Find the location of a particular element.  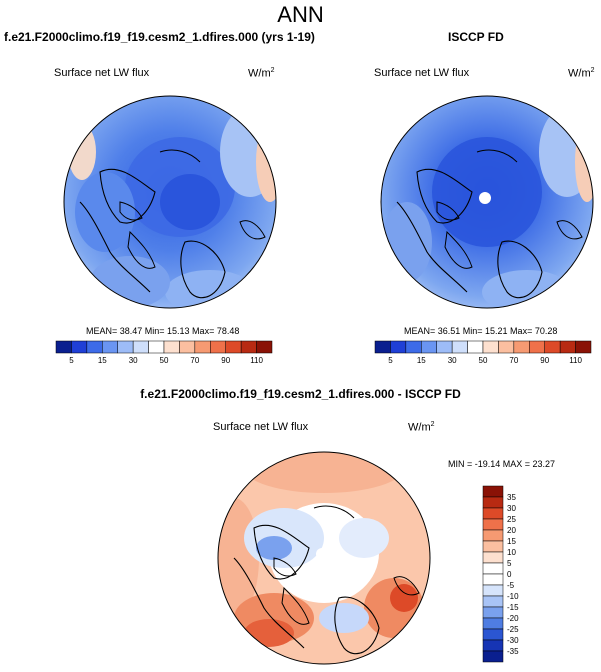

right-units-label: W/m2 is located at coordinates (581, 73).